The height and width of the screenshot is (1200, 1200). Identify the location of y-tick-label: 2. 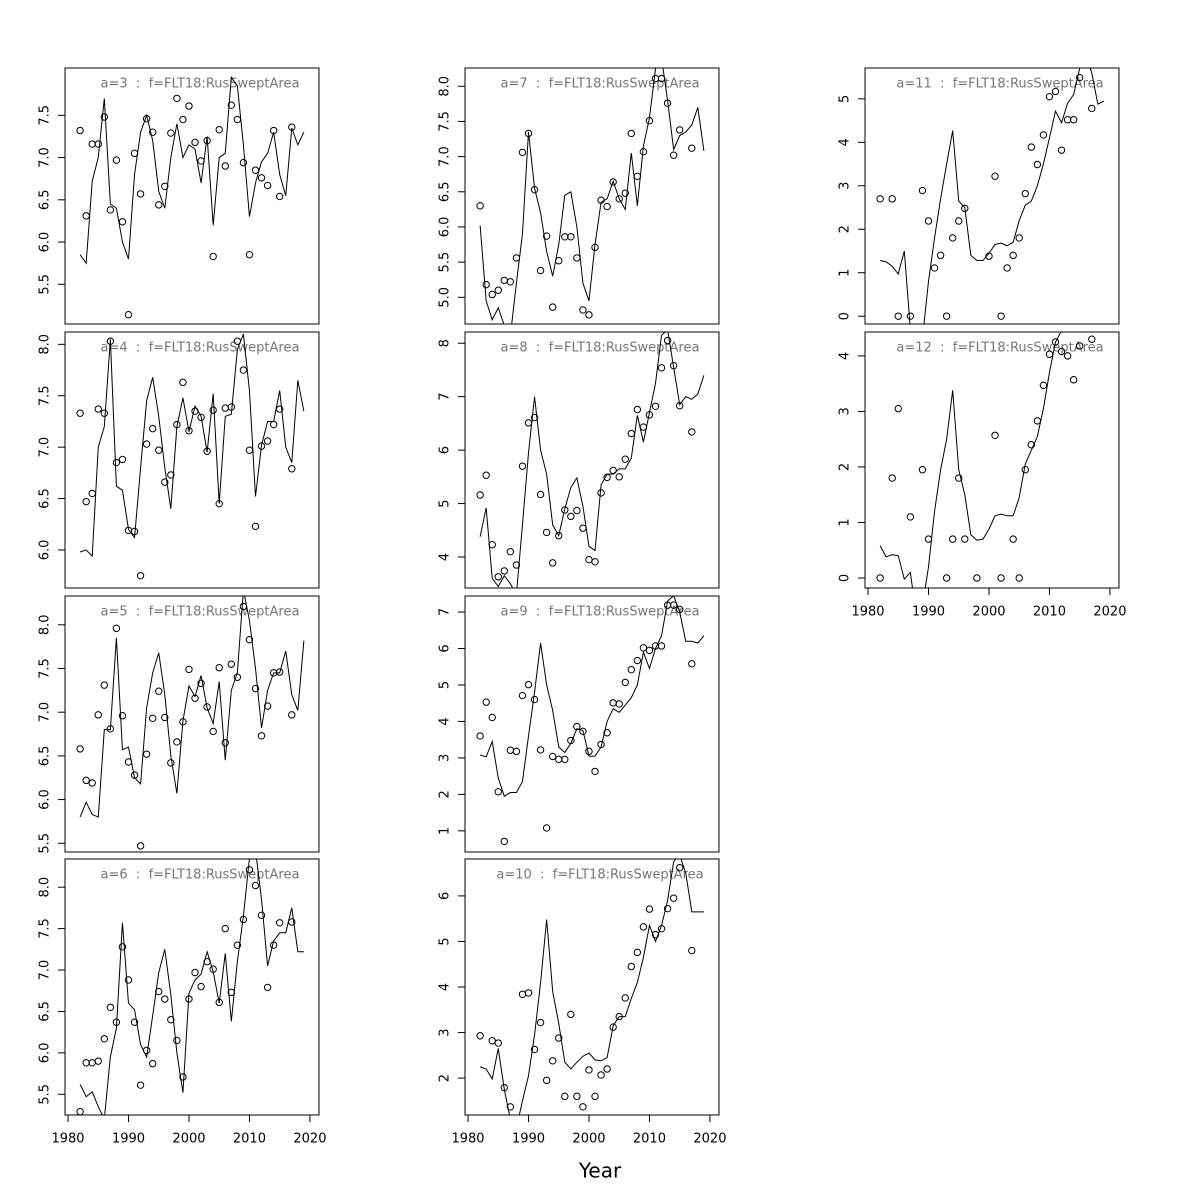
(845, 229).